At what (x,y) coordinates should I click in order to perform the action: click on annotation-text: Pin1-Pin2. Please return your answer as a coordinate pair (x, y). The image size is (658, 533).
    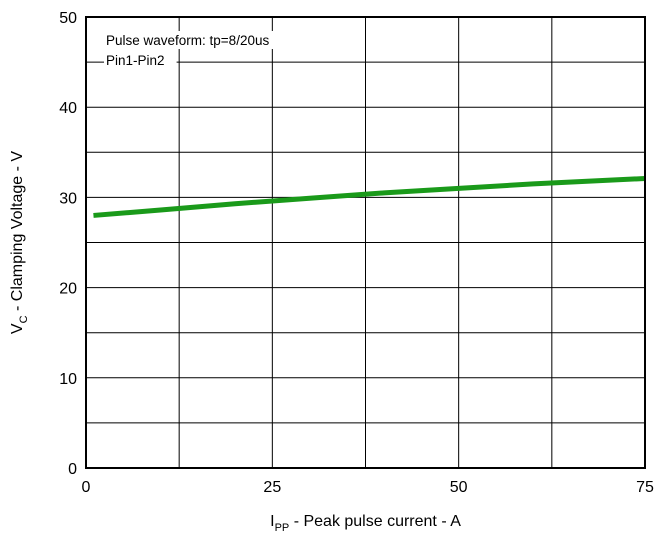
    Looking at the image, I should click on (135, 60).